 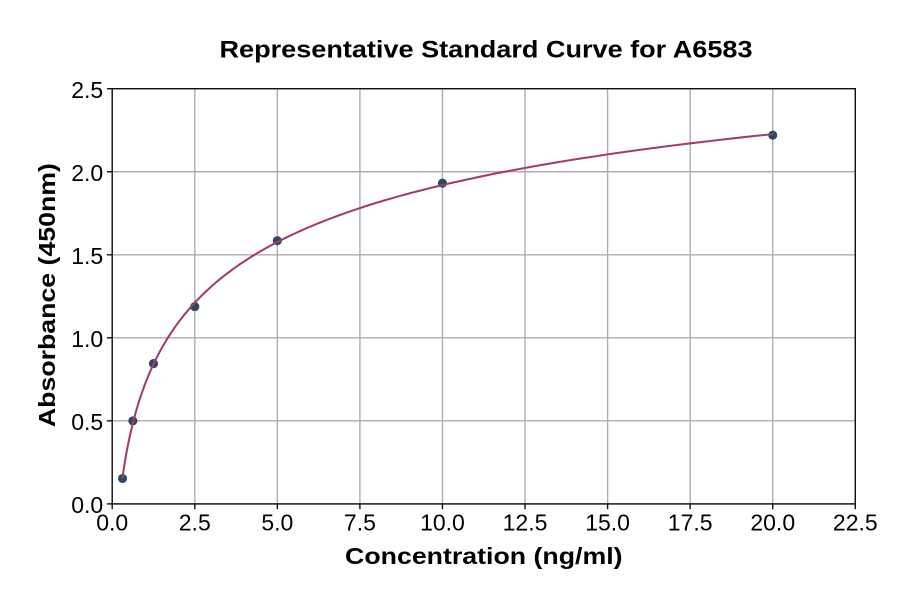 What do you see at coordinates (87, 422) in the screenshot?
I see `svg-text: 0.5` at bounding box center [87, 422].